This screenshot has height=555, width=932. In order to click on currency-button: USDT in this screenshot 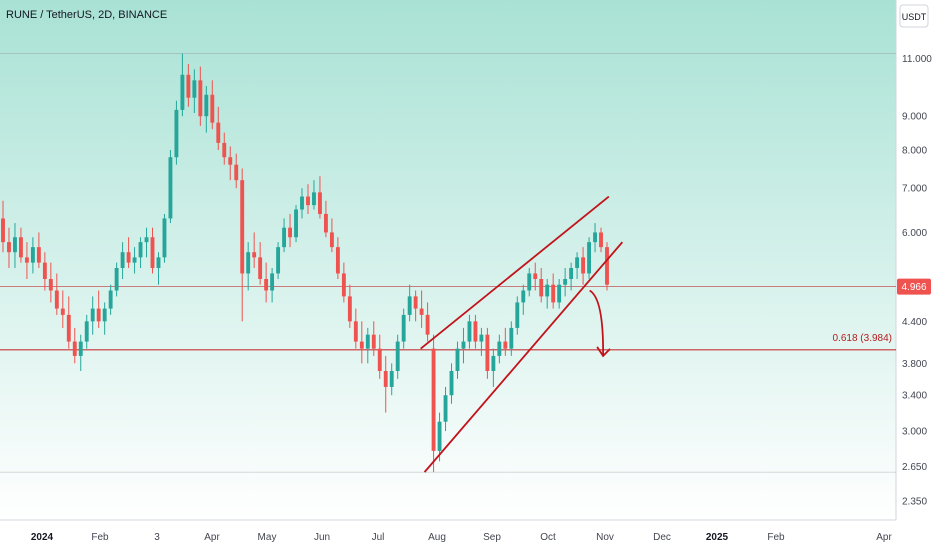, I will do `click(914, 16)`.